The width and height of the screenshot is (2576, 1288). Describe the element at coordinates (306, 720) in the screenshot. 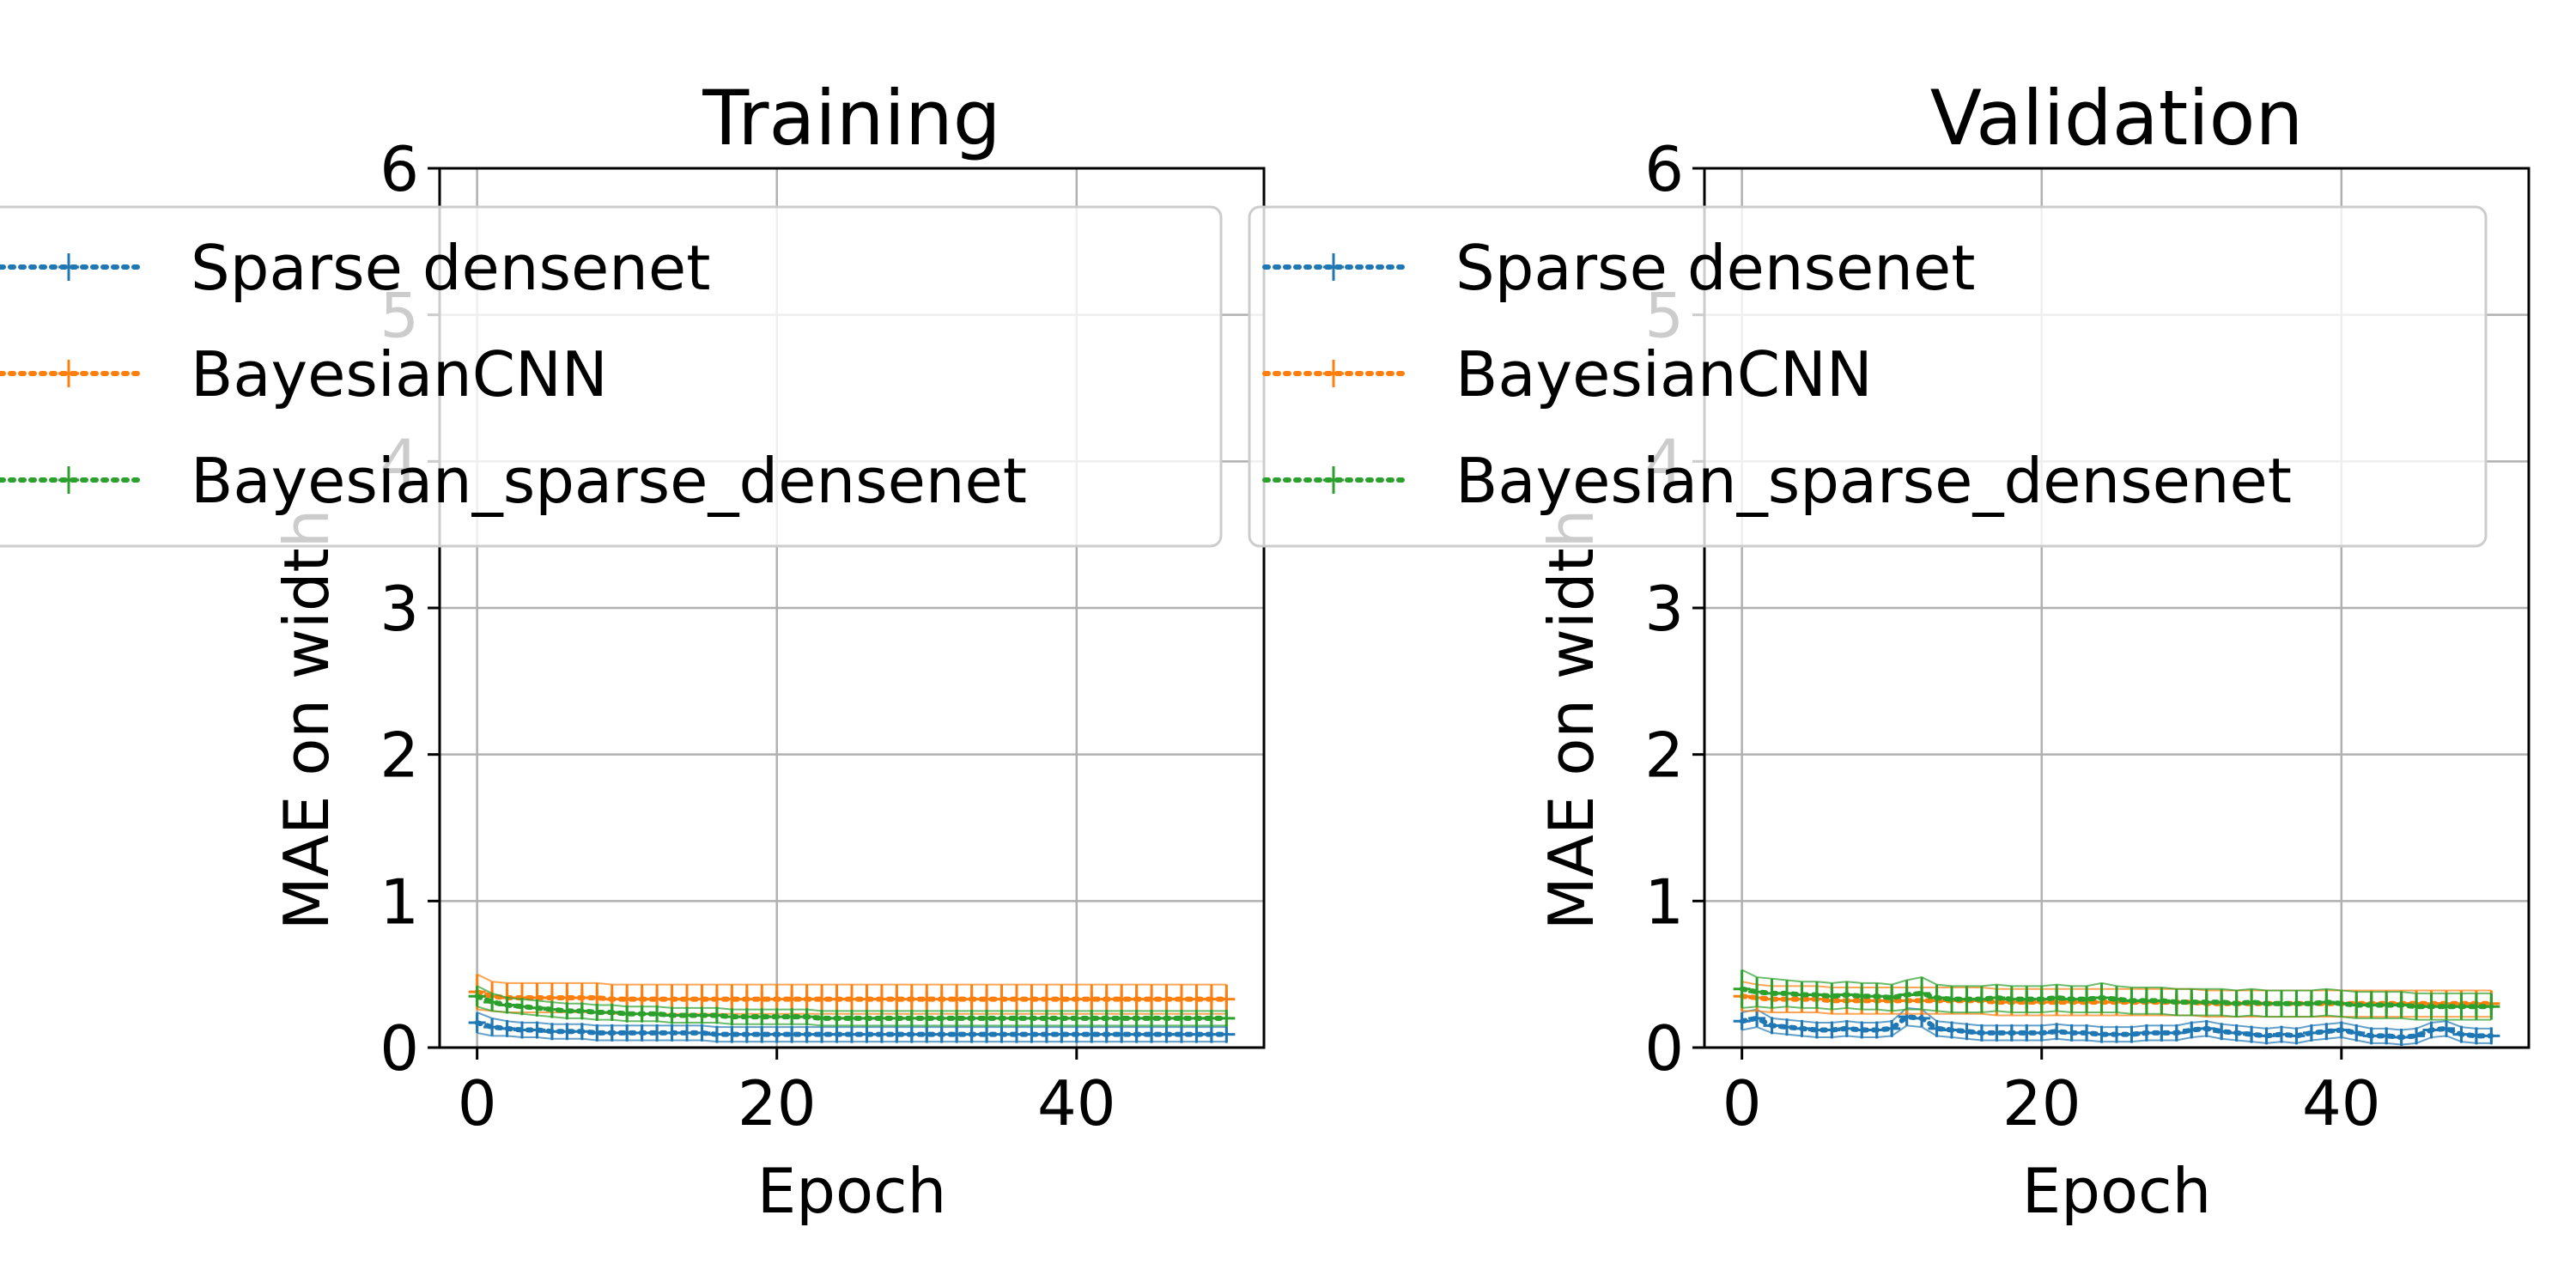

I see `y-axis-label: MAE on width` at that location.